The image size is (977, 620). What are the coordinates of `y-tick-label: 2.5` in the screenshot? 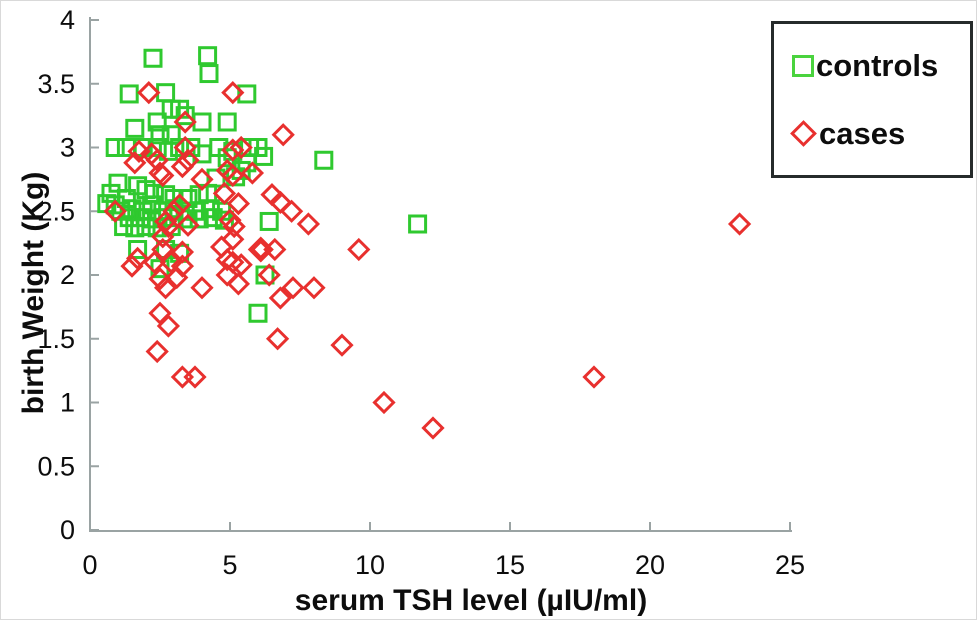 It's located at (56, 211).